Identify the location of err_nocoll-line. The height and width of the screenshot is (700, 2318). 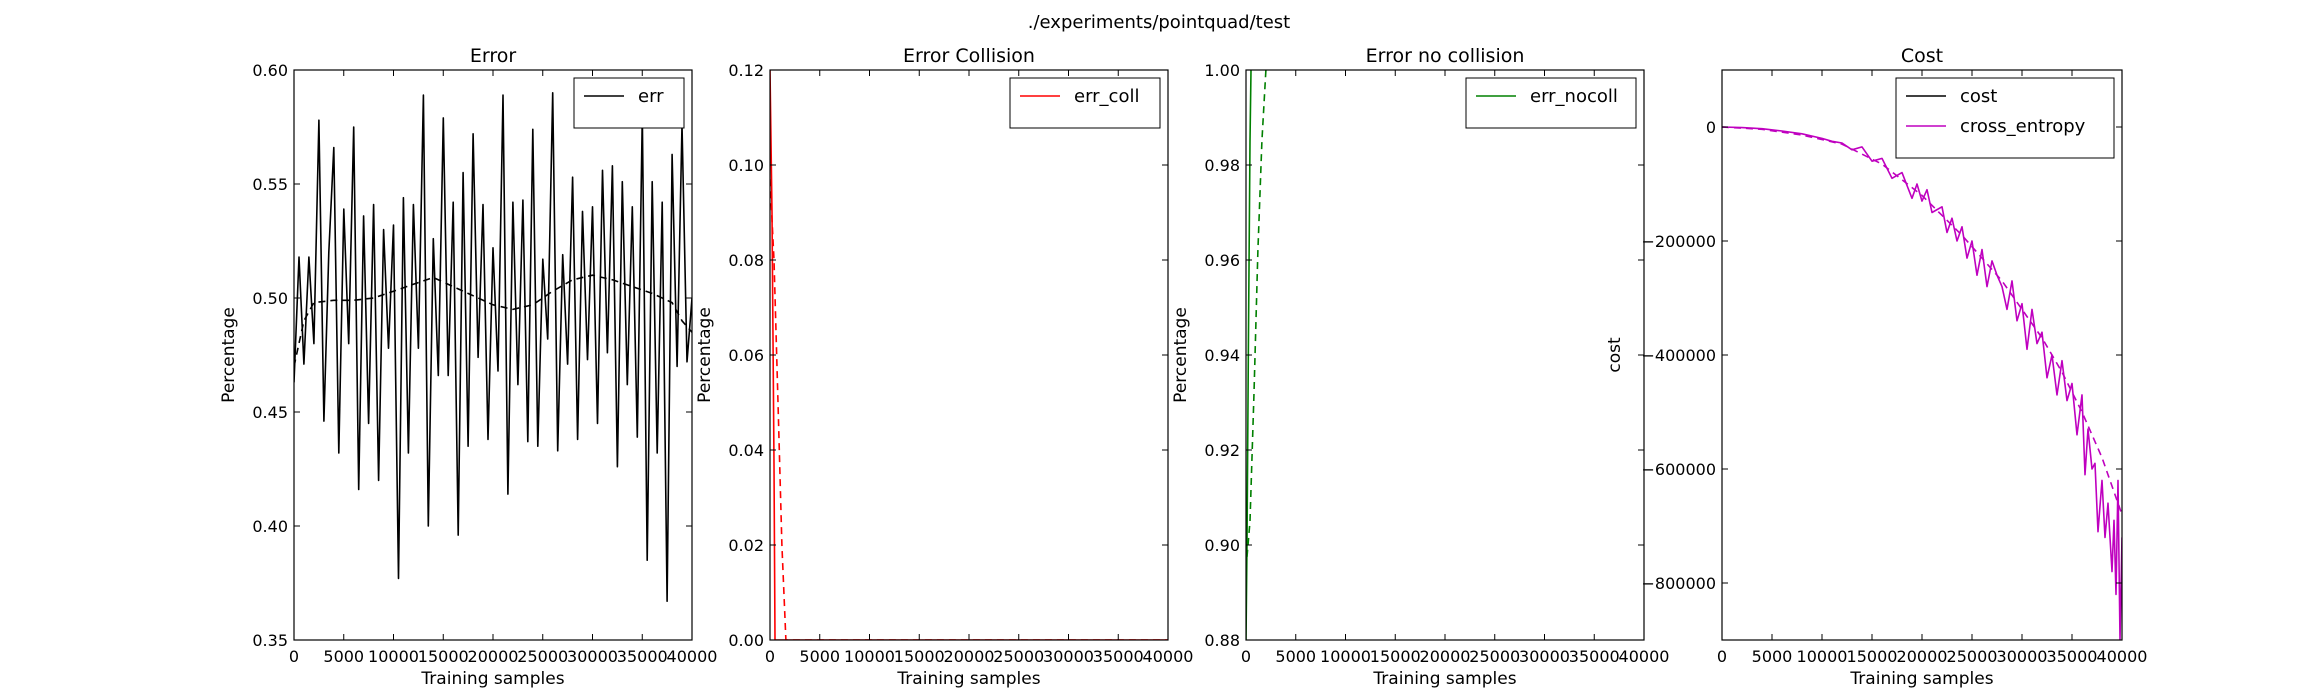
(1249, 355).